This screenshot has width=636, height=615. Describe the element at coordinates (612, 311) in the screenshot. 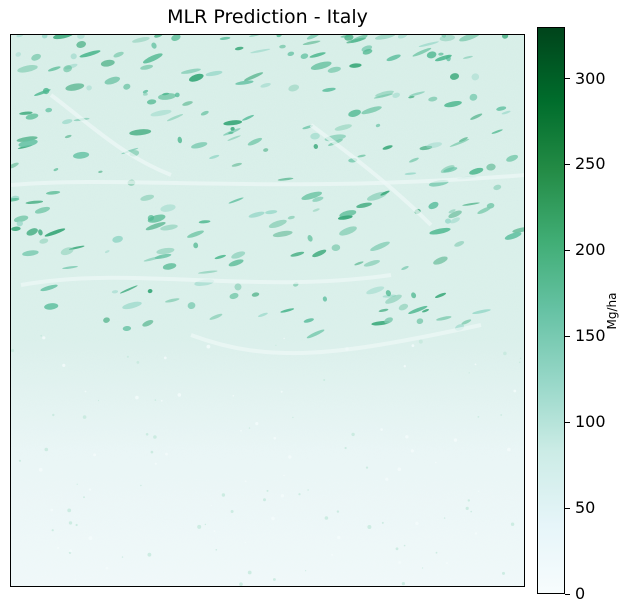

I see `colorbar-label: Mg/ha` at that location.